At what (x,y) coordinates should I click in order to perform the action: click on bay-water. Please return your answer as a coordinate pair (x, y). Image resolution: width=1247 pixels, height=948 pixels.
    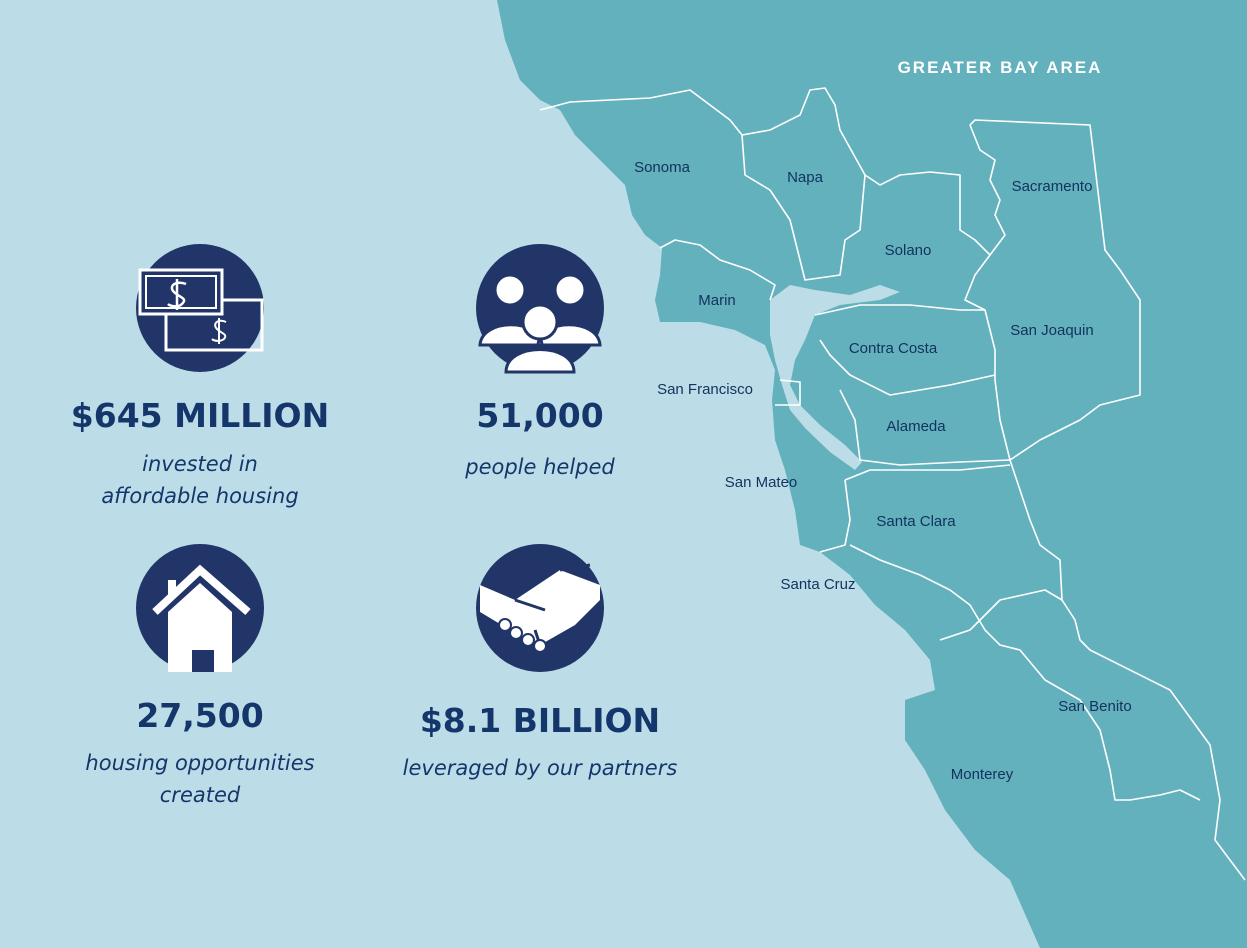
    Looking at the image, I should click on (835, 377).